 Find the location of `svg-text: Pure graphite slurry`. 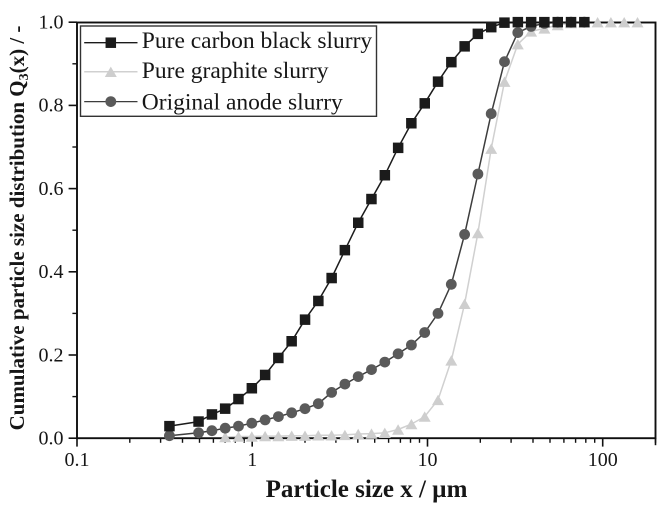

svg-text: Pure graphite slurry is located at coordinates (235, 71).